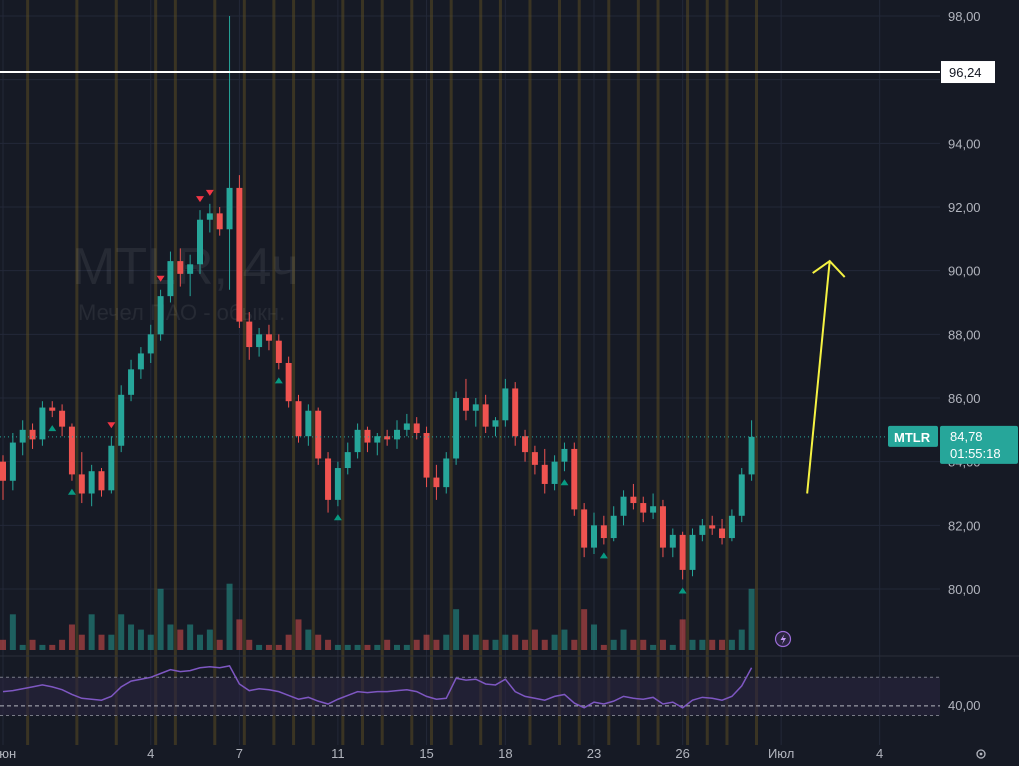 The image size is (1019, 766). I want to click on lightning-icon, so click(783, 639).